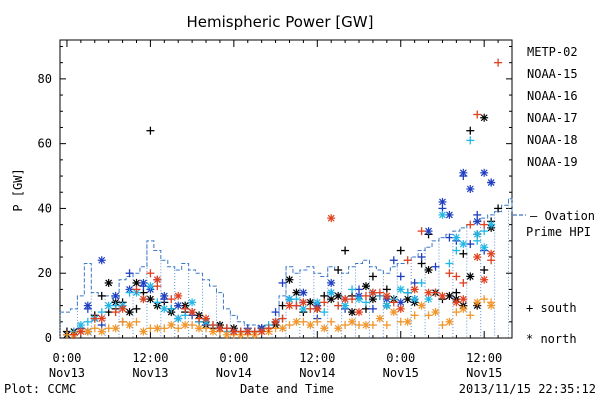  Describe the element at coordinates (150, 373) in the screenshot. I see `x-tick-date-label: Nov13` at that location.